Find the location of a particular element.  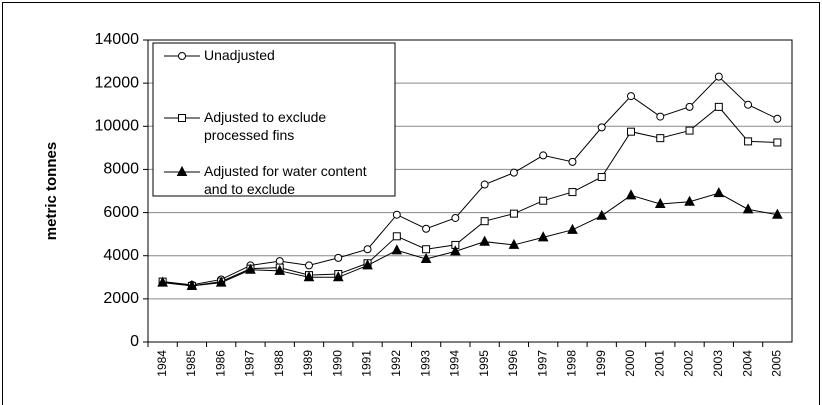

x-tick-label: 1997 is located at coordinates (542, 363).